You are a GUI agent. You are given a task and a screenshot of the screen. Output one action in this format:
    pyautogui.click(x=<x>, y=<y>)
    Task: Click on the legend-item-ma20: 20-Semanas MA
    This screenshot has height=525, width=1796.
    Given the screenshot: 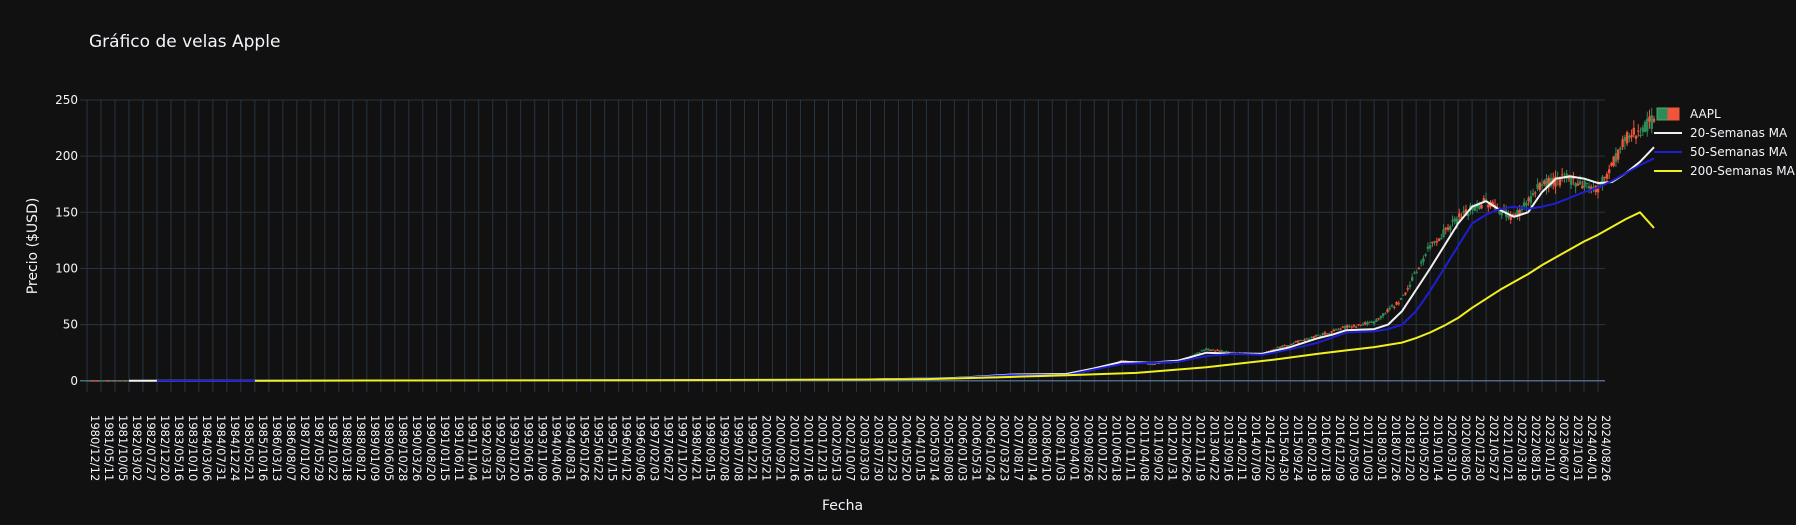 What is the action you would take?
    pyautogui.click(x=1723, y=132)
    